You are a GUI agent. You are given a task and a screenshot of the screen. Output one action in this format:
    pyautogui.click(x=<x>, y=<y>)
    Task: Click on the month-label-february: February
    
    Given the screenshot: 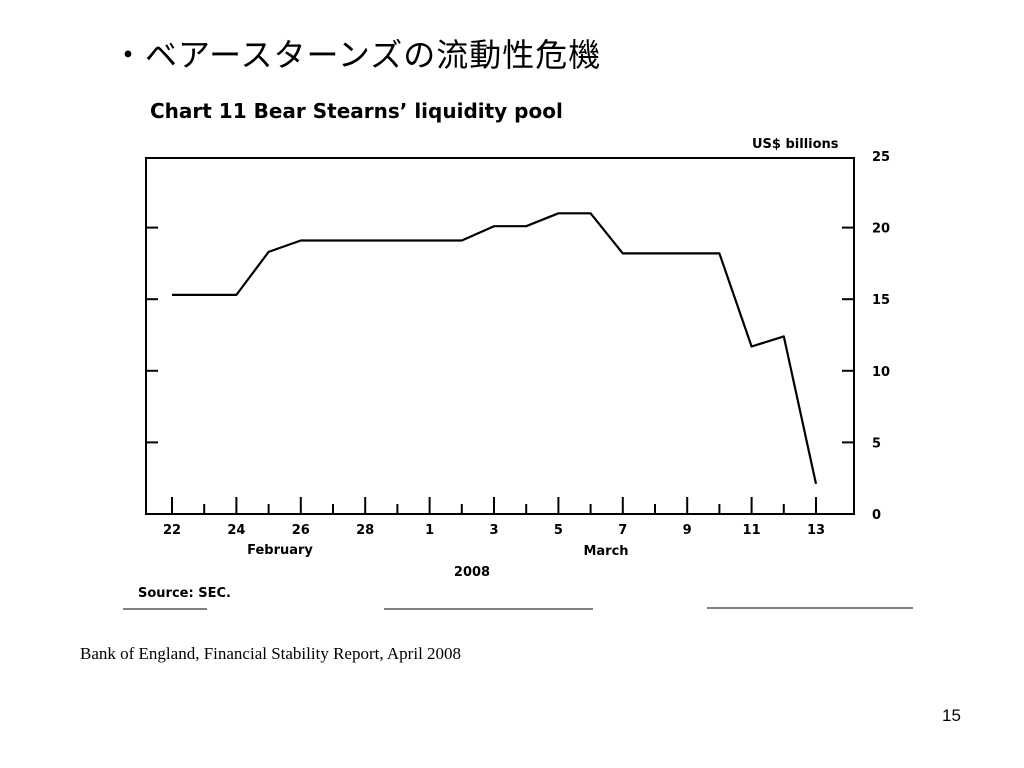 What is the action you would take?
    pyautogui.click(x=280, y=550)
    